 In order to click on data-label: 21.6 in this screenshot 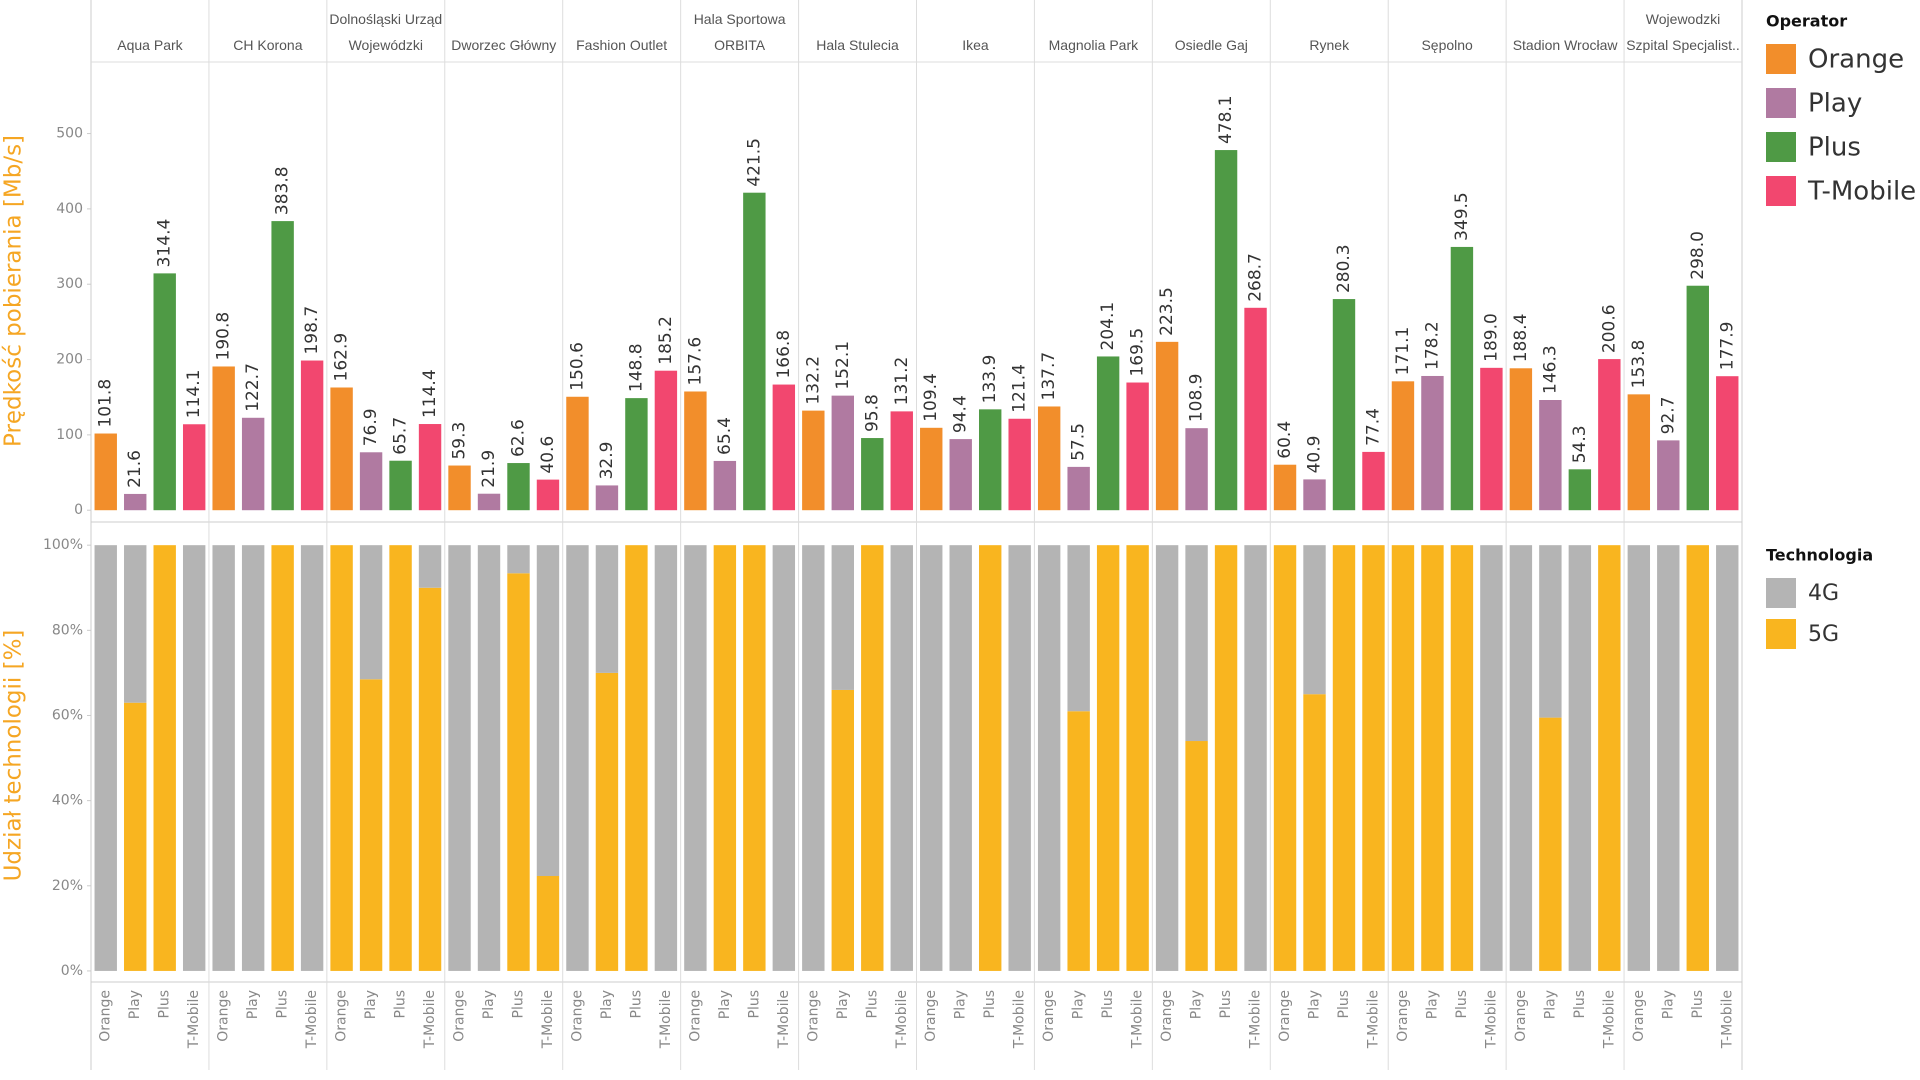, I will do `click(135, 469)`.